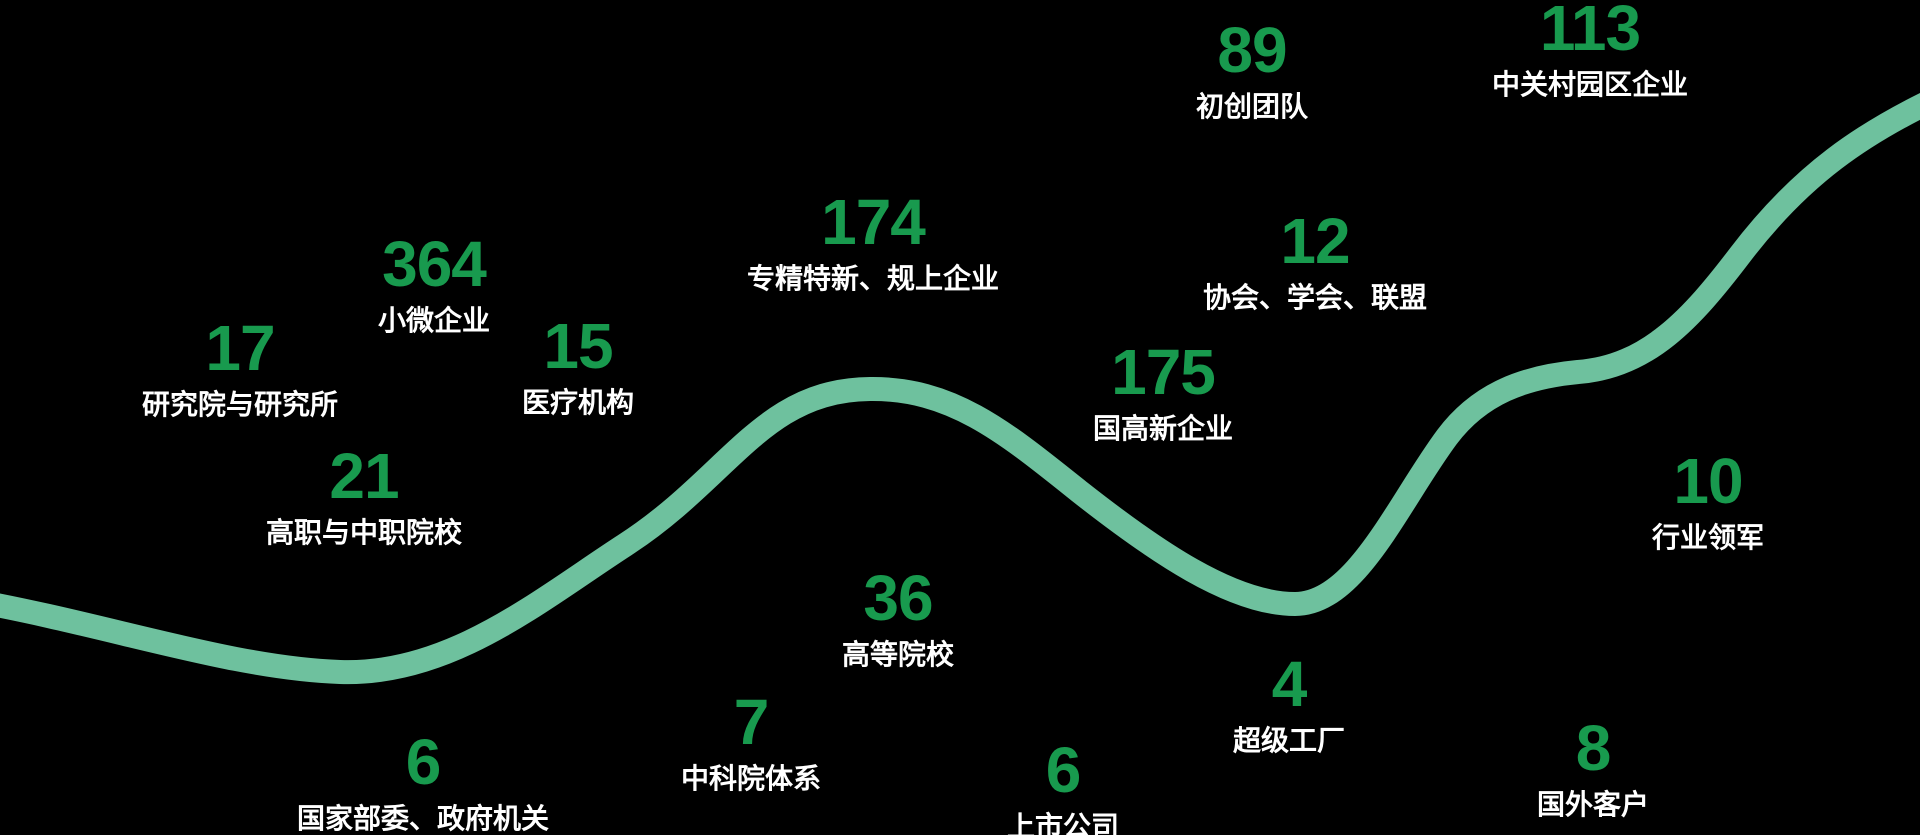 The height and width of the screenshot is (835, 1920). What do you see at coordinates (240, 348) in the screenshot?
I see `stat-value: 17` at bounding box center [240, 348].